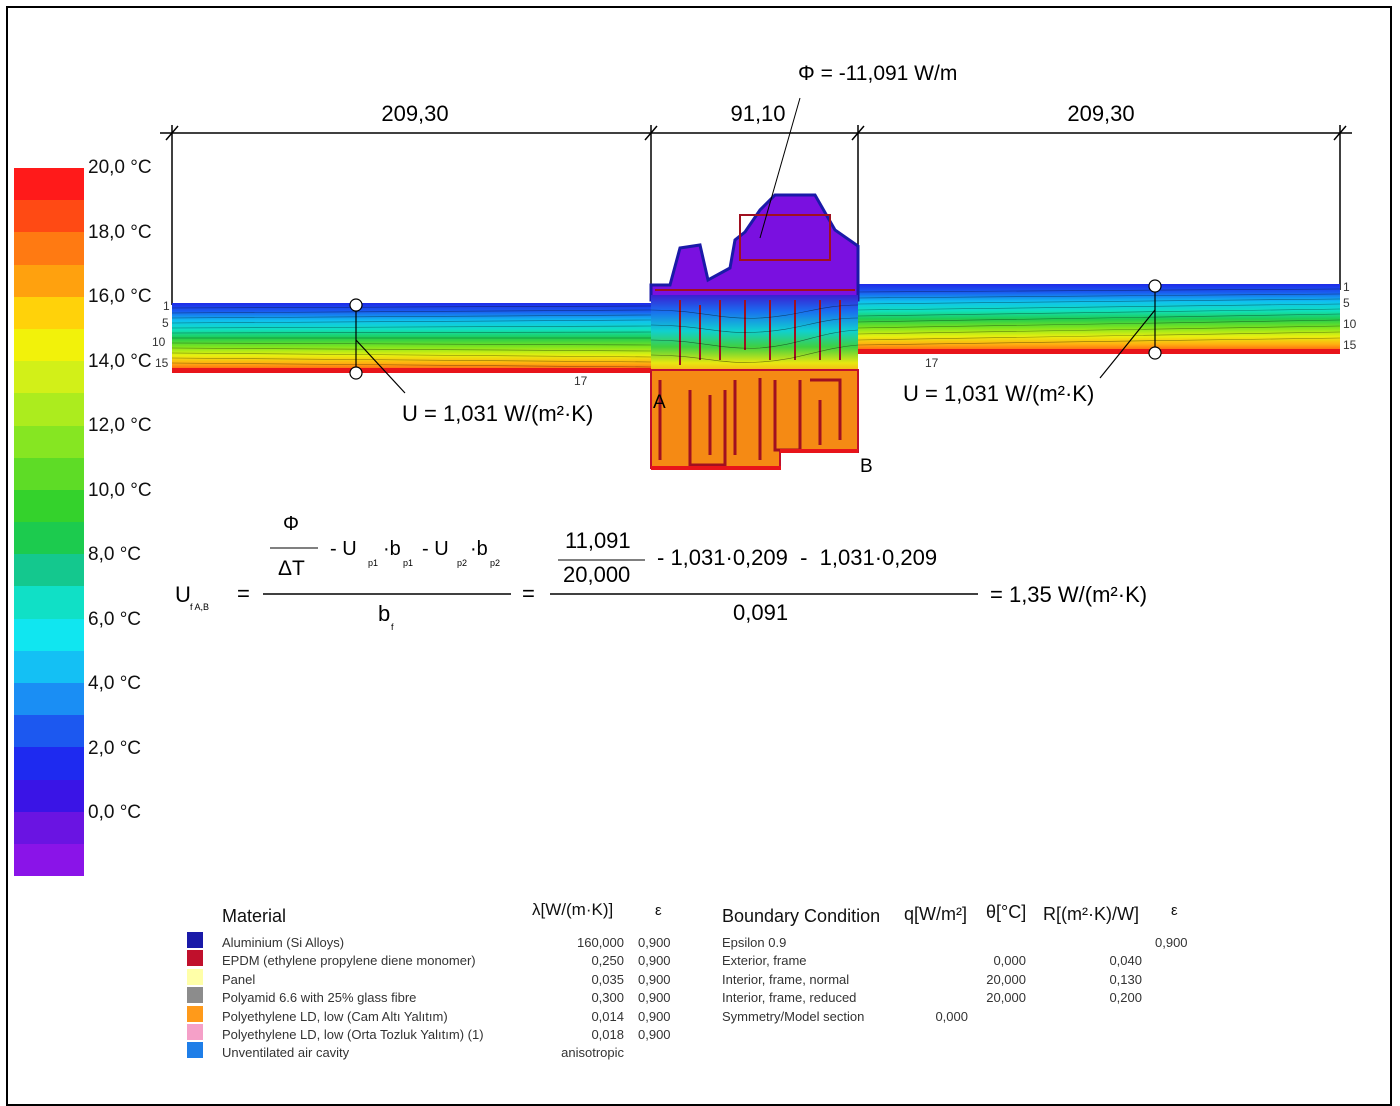 The height and width of the screenshot is (1106, 1400). I want to click on boundary-name: Interior, frame, normal, so click(786, 979).